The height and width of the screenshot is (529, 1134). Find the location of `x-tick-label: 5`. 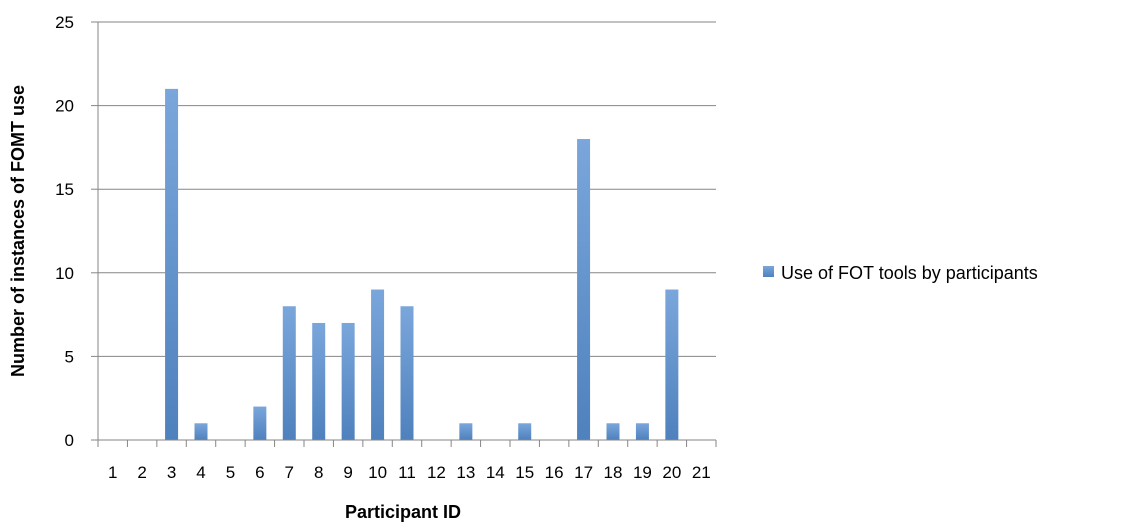

x-tick-label: 5 is located at coordinates (230, 472).